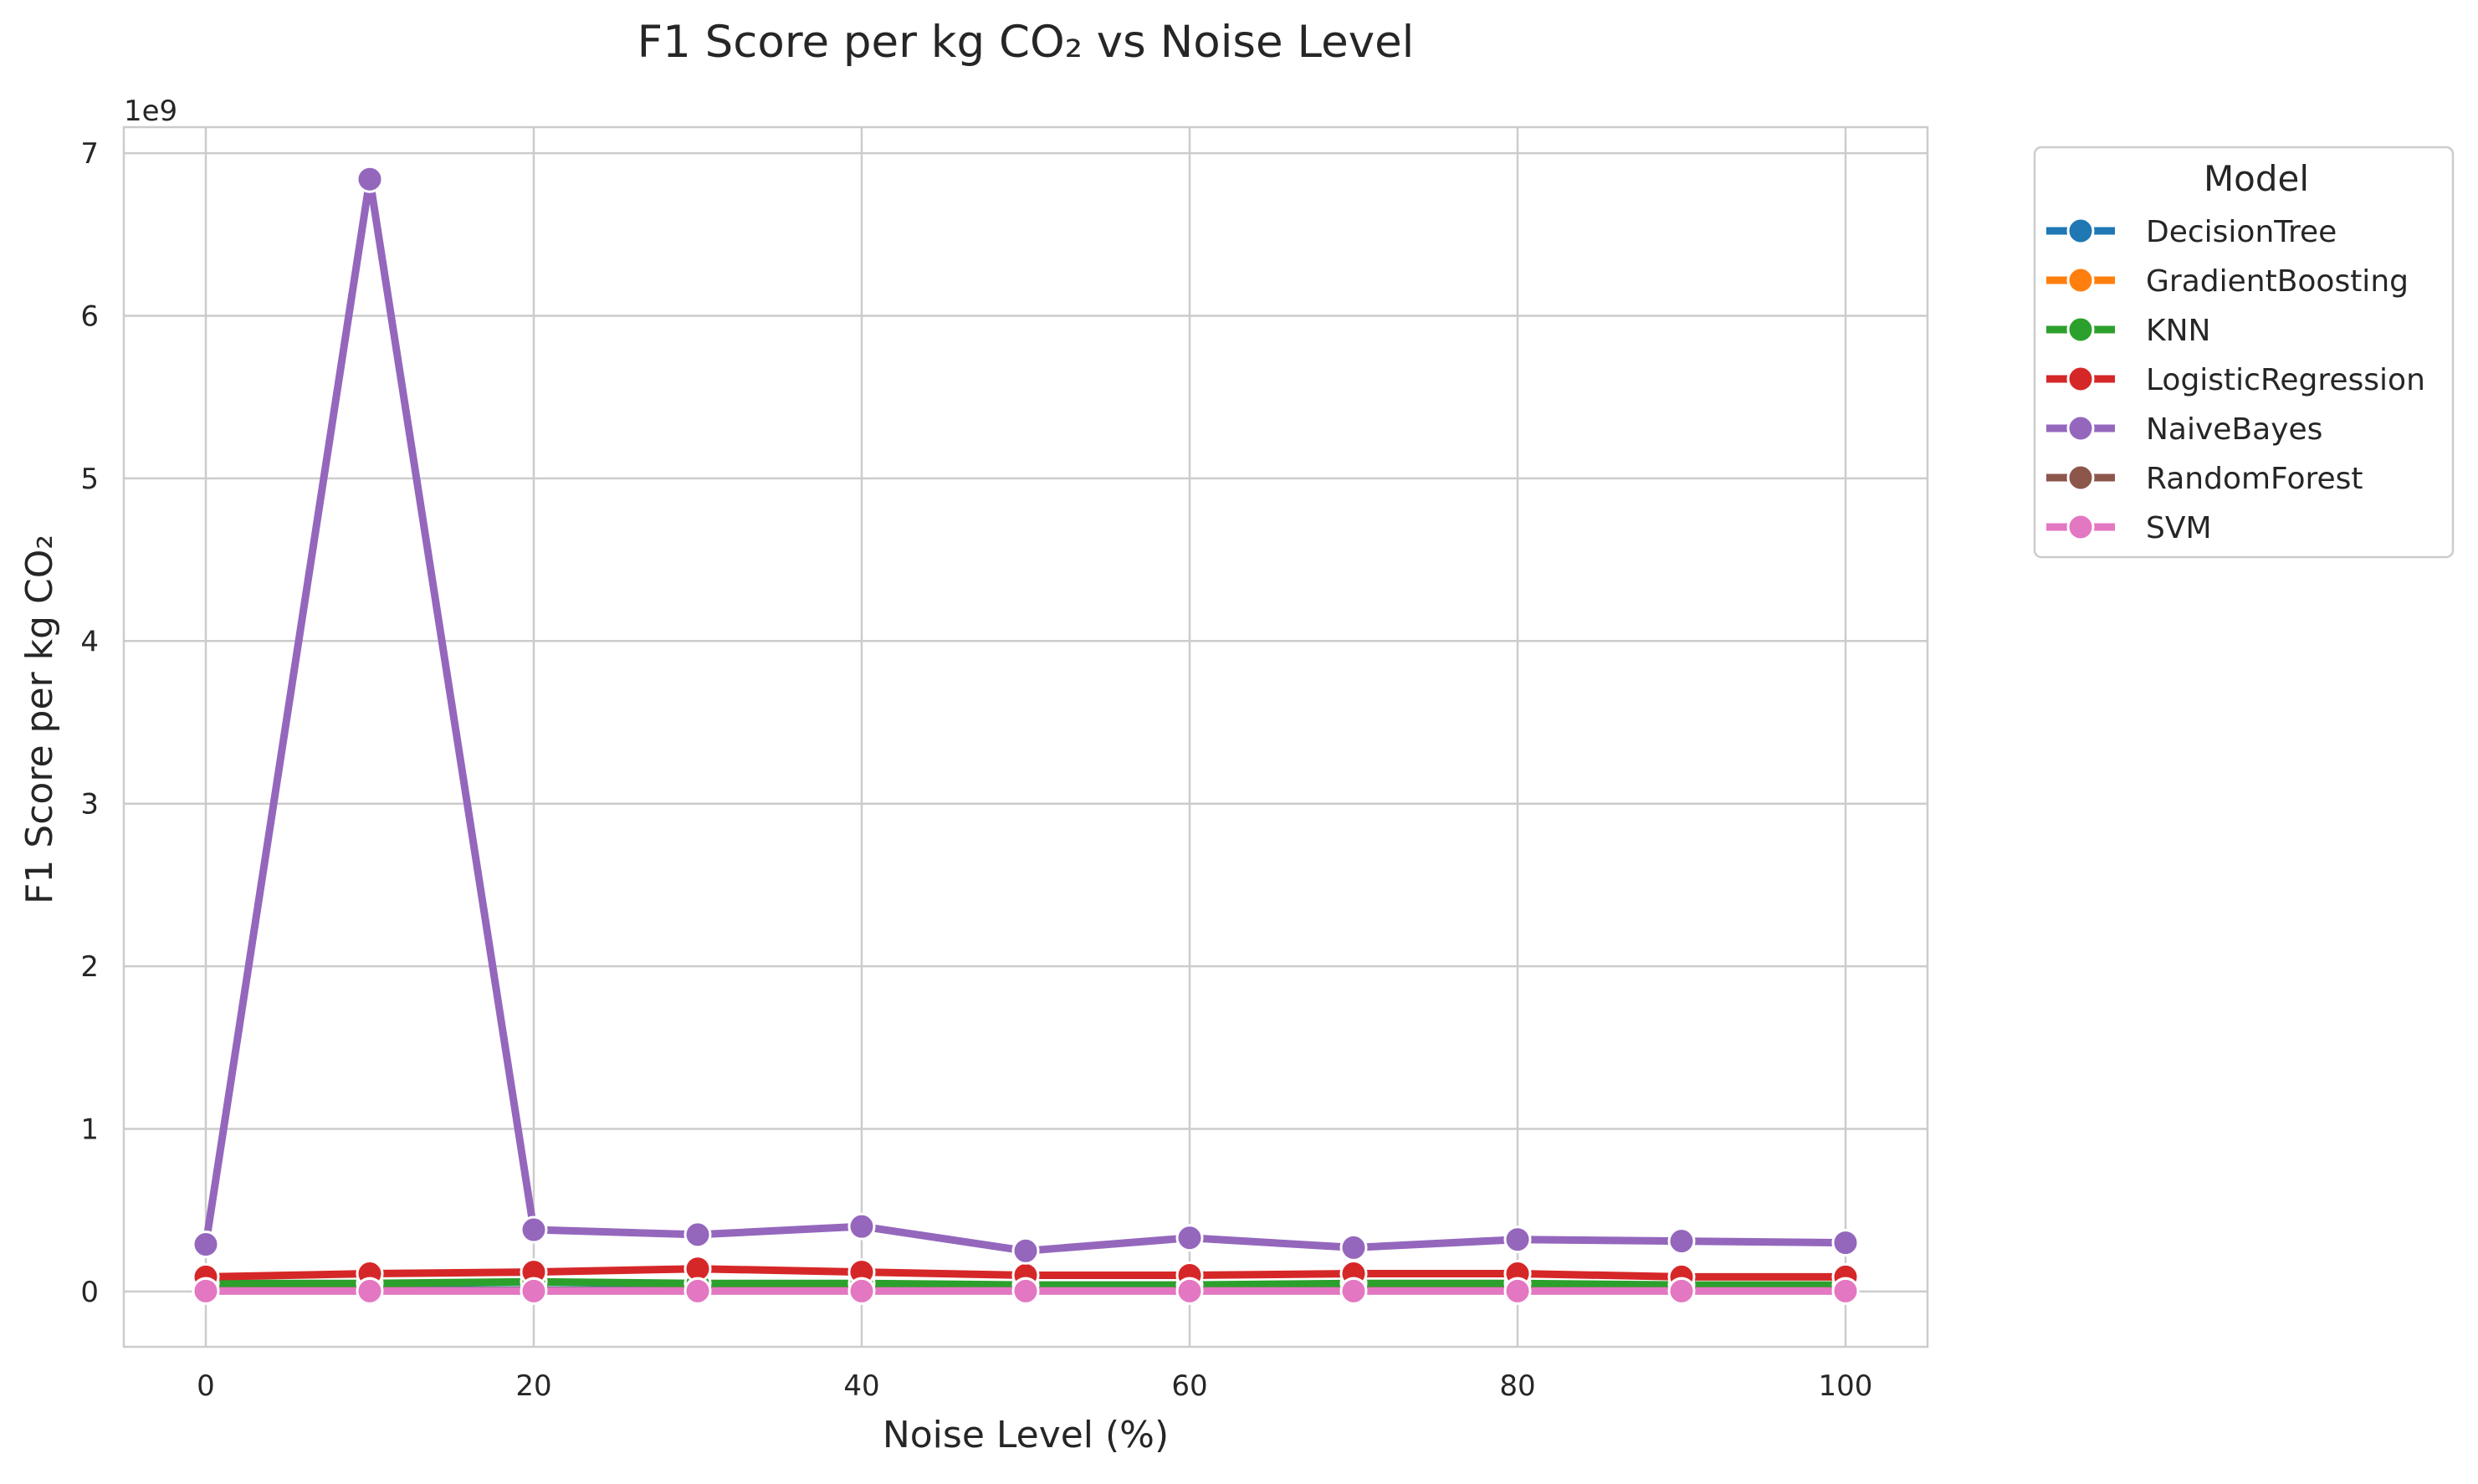  What do you see at coordinates (2178, 331) in the screenshot?
I see `legend-label: KNN` at bounding box center [2178, 331].